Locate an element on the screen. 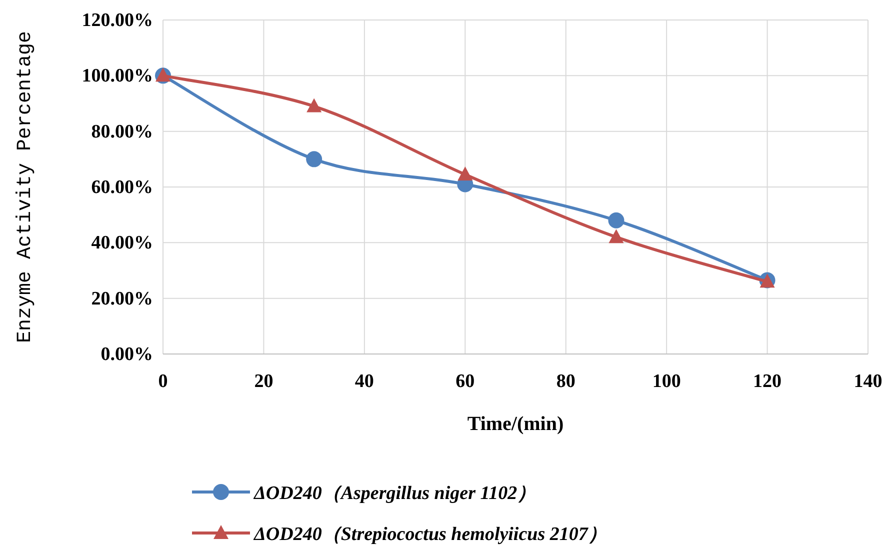 The width and height of the screenshot is (890, 546). y-tick-label: 0.00% is located at coordinates (126, 354).